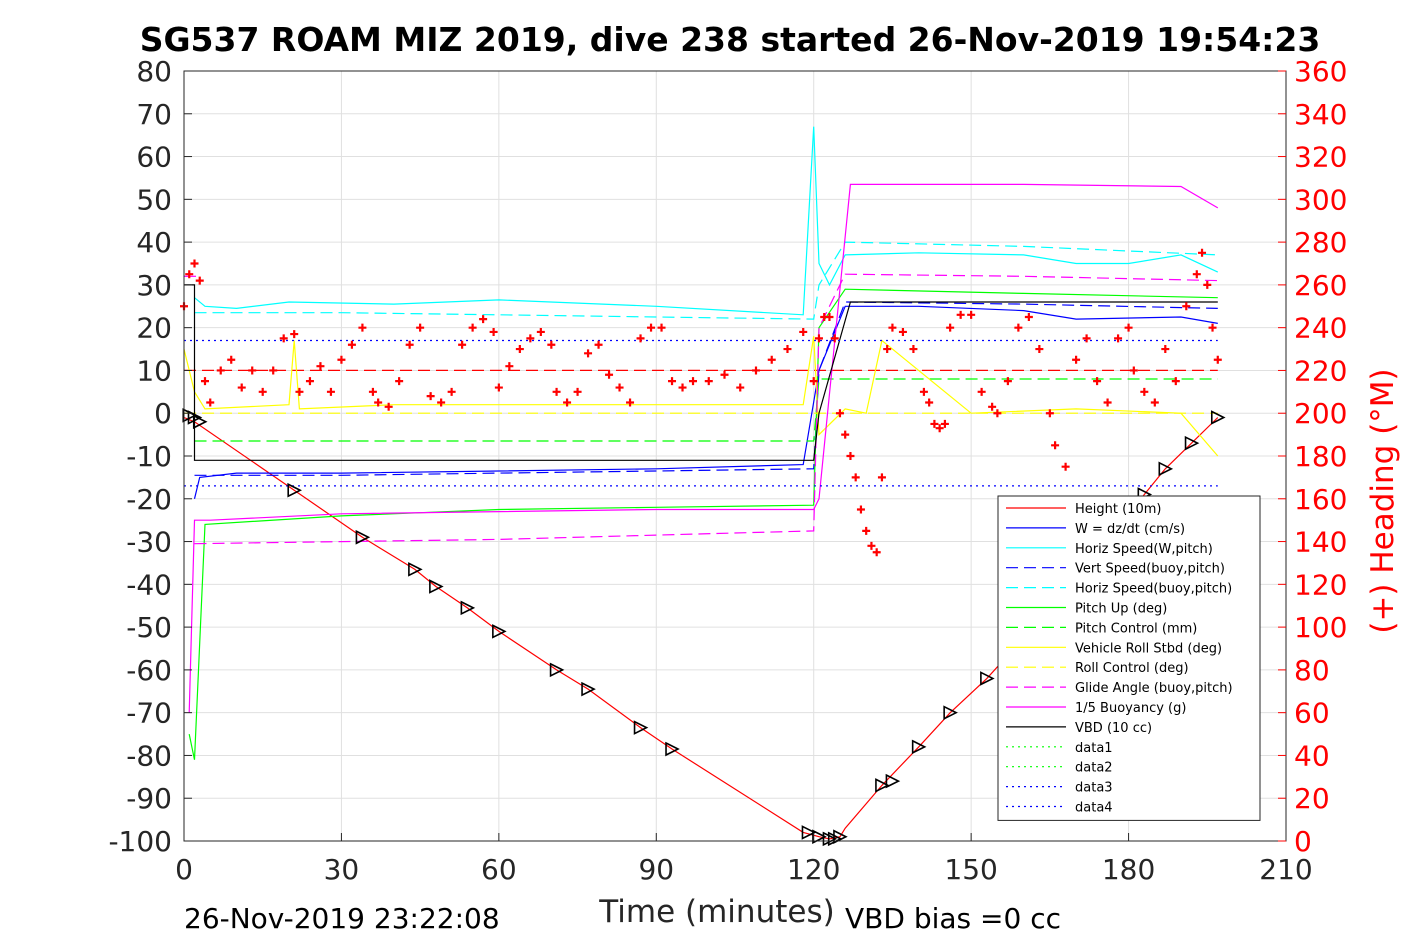 The height and width of the screenshot is (945, 1417). What do you see at coordinates (1148, 648) in the screenshot?
I see `legend-entry: Vehicle Roll Stbd (deg)` at bounding box center [1148, 648].